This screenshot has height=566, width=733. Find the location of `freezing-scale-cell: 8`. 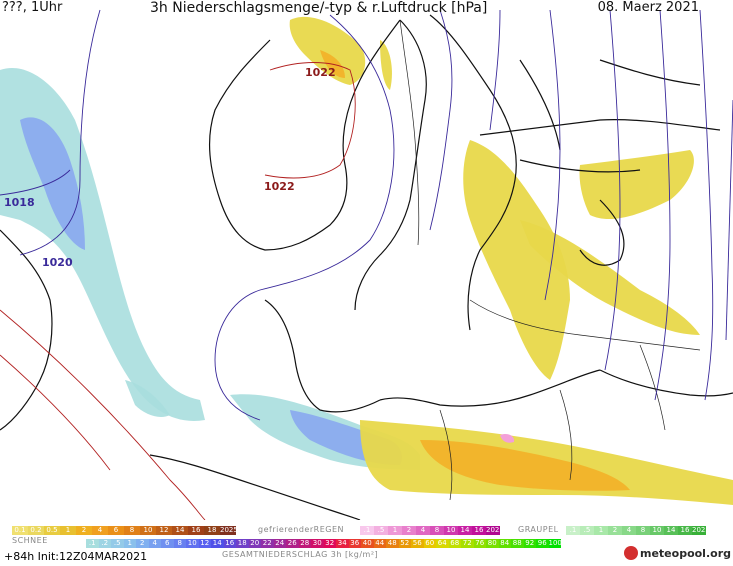

freezing-scale-cell: 8 is located at coordinates (437, 530).